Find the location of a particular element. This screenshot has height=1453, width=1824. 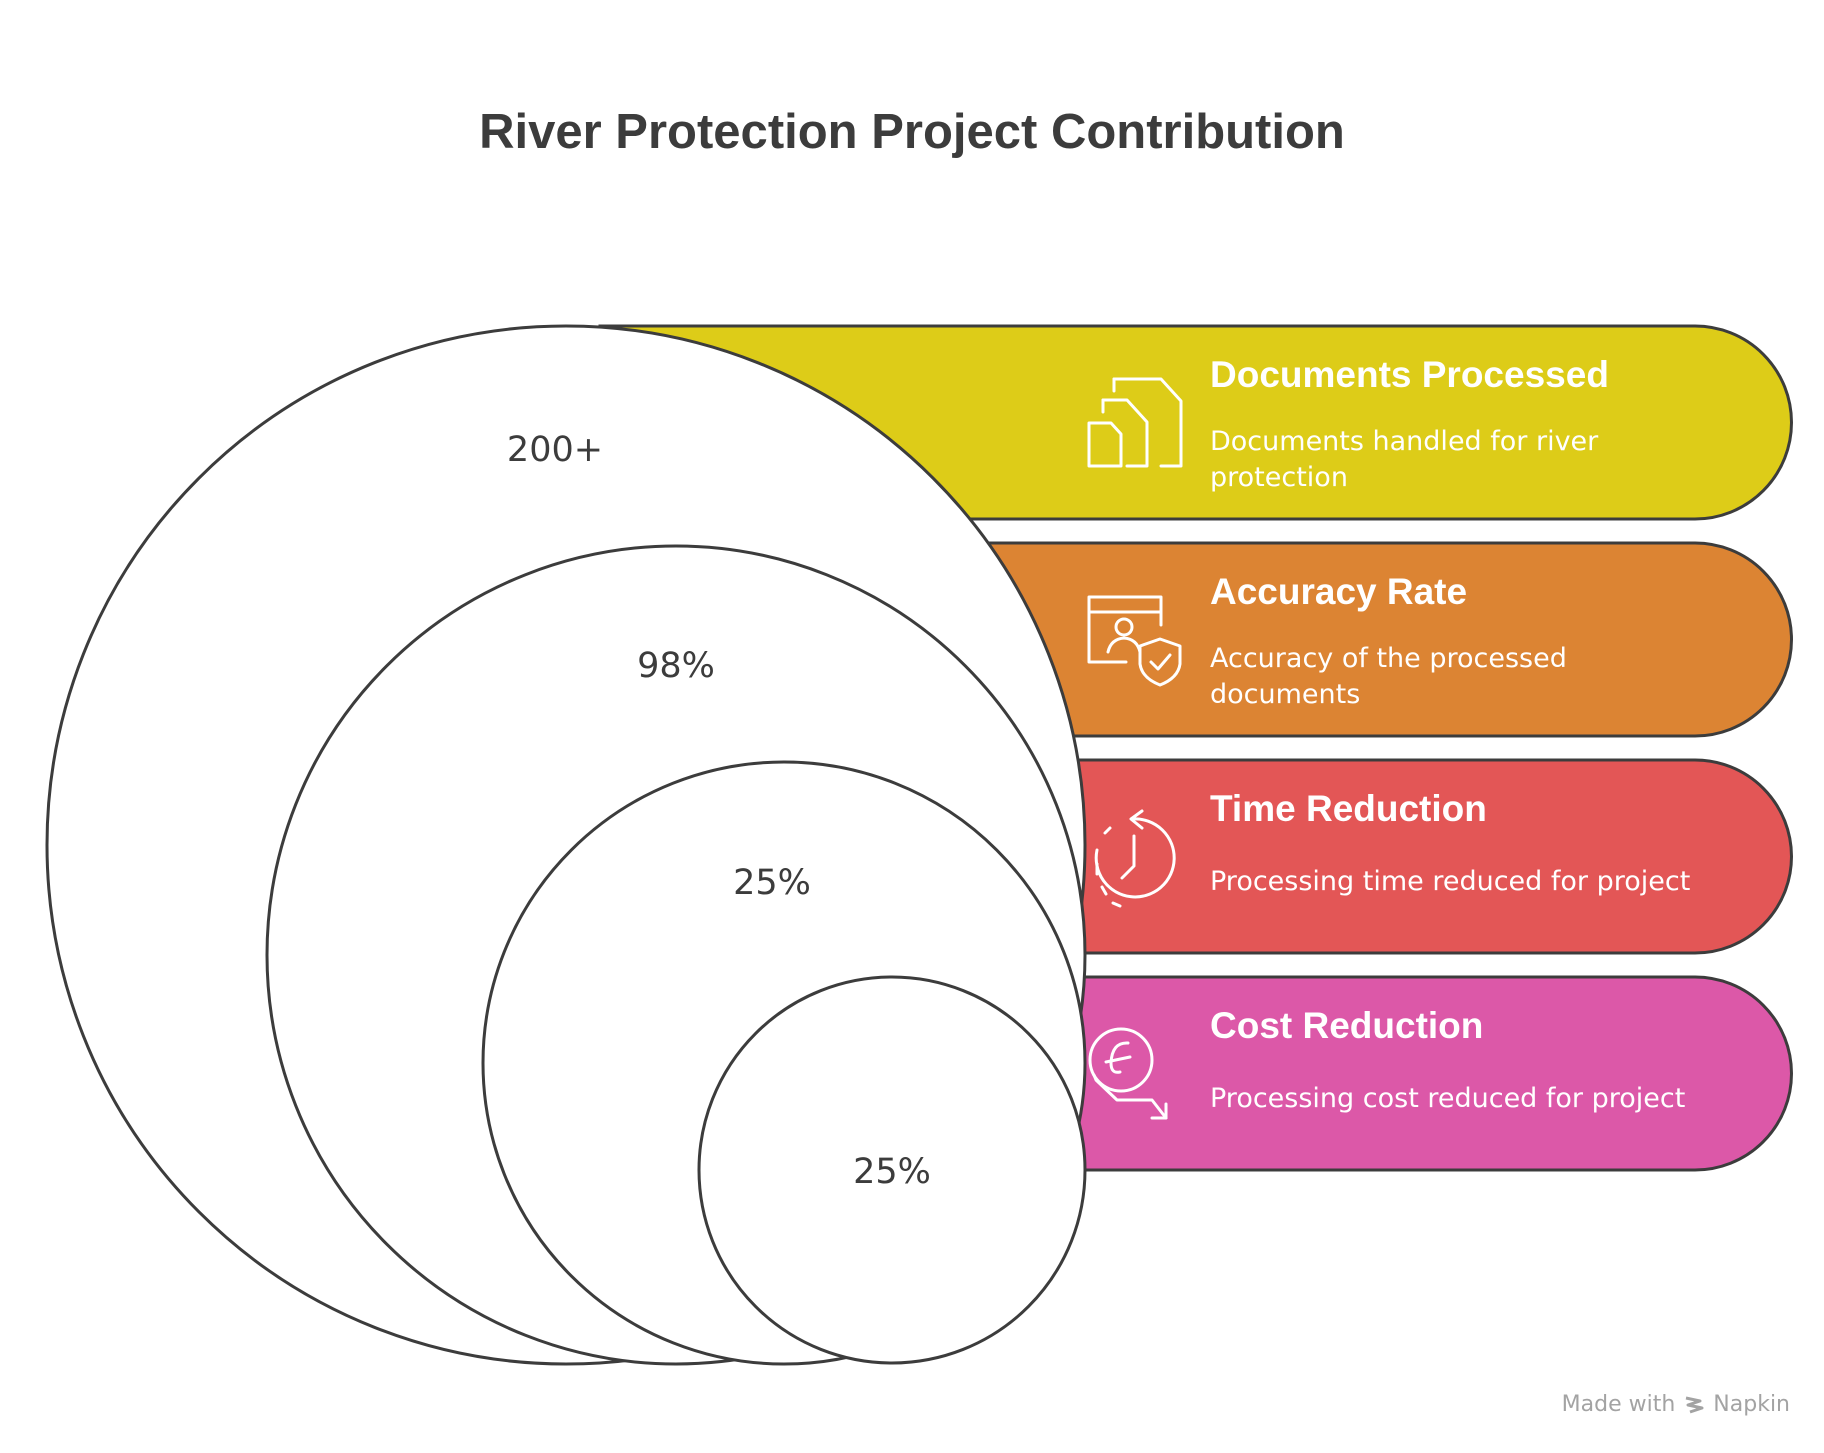

description-documents-line2: protection is located at coordinates (1279, 477).